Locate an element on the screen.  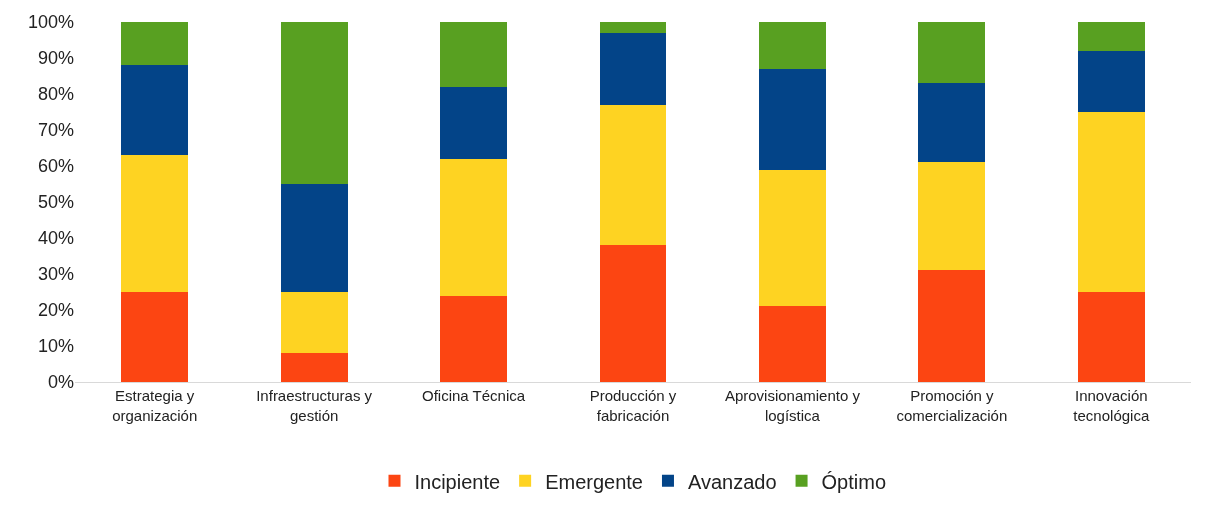
x-tick-label: Promoción y comercialización is located at coordinates (952, 405).